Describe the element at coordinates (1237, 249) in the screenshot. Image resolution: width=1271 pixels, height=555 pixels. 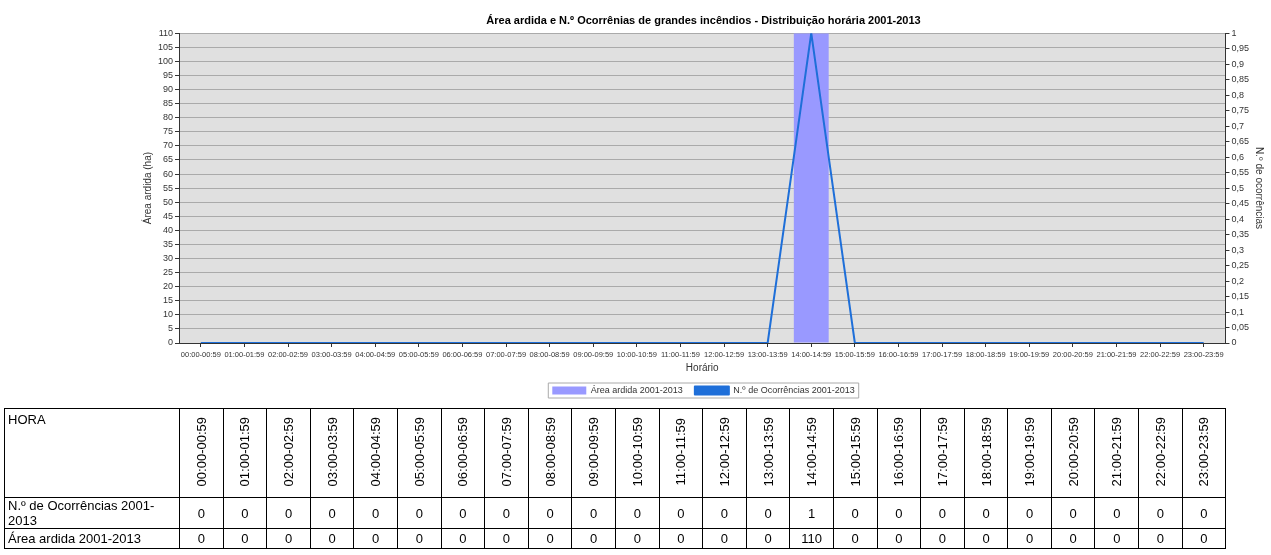
I see `y2-tick-label: 0,3` at that location.